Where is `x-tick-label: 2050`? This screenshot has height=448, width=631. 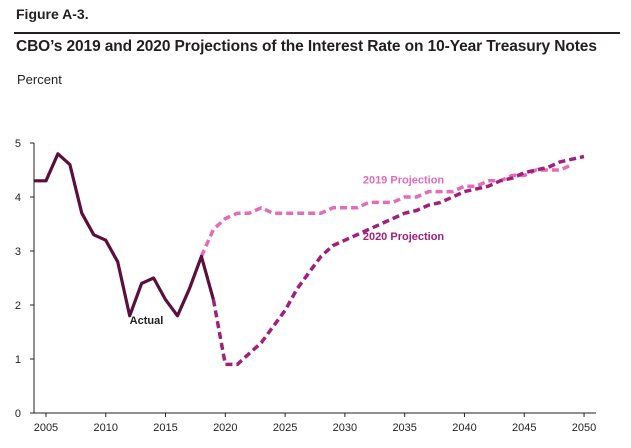 x-tick-label: 2050 is located at coordinates (584, 428).